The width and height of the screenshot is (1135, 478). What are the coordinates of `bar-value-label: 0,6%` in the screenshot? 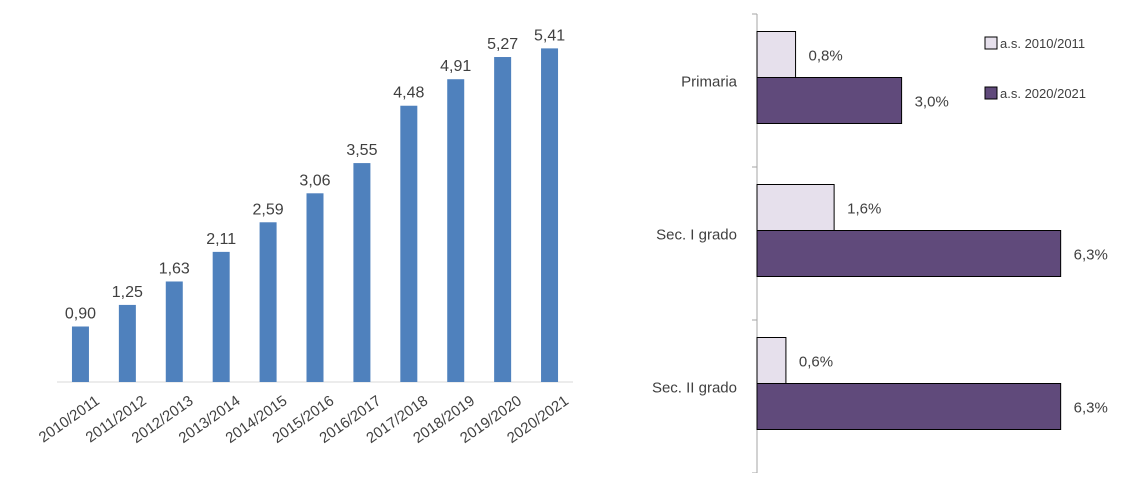 It's located at (816, 362).